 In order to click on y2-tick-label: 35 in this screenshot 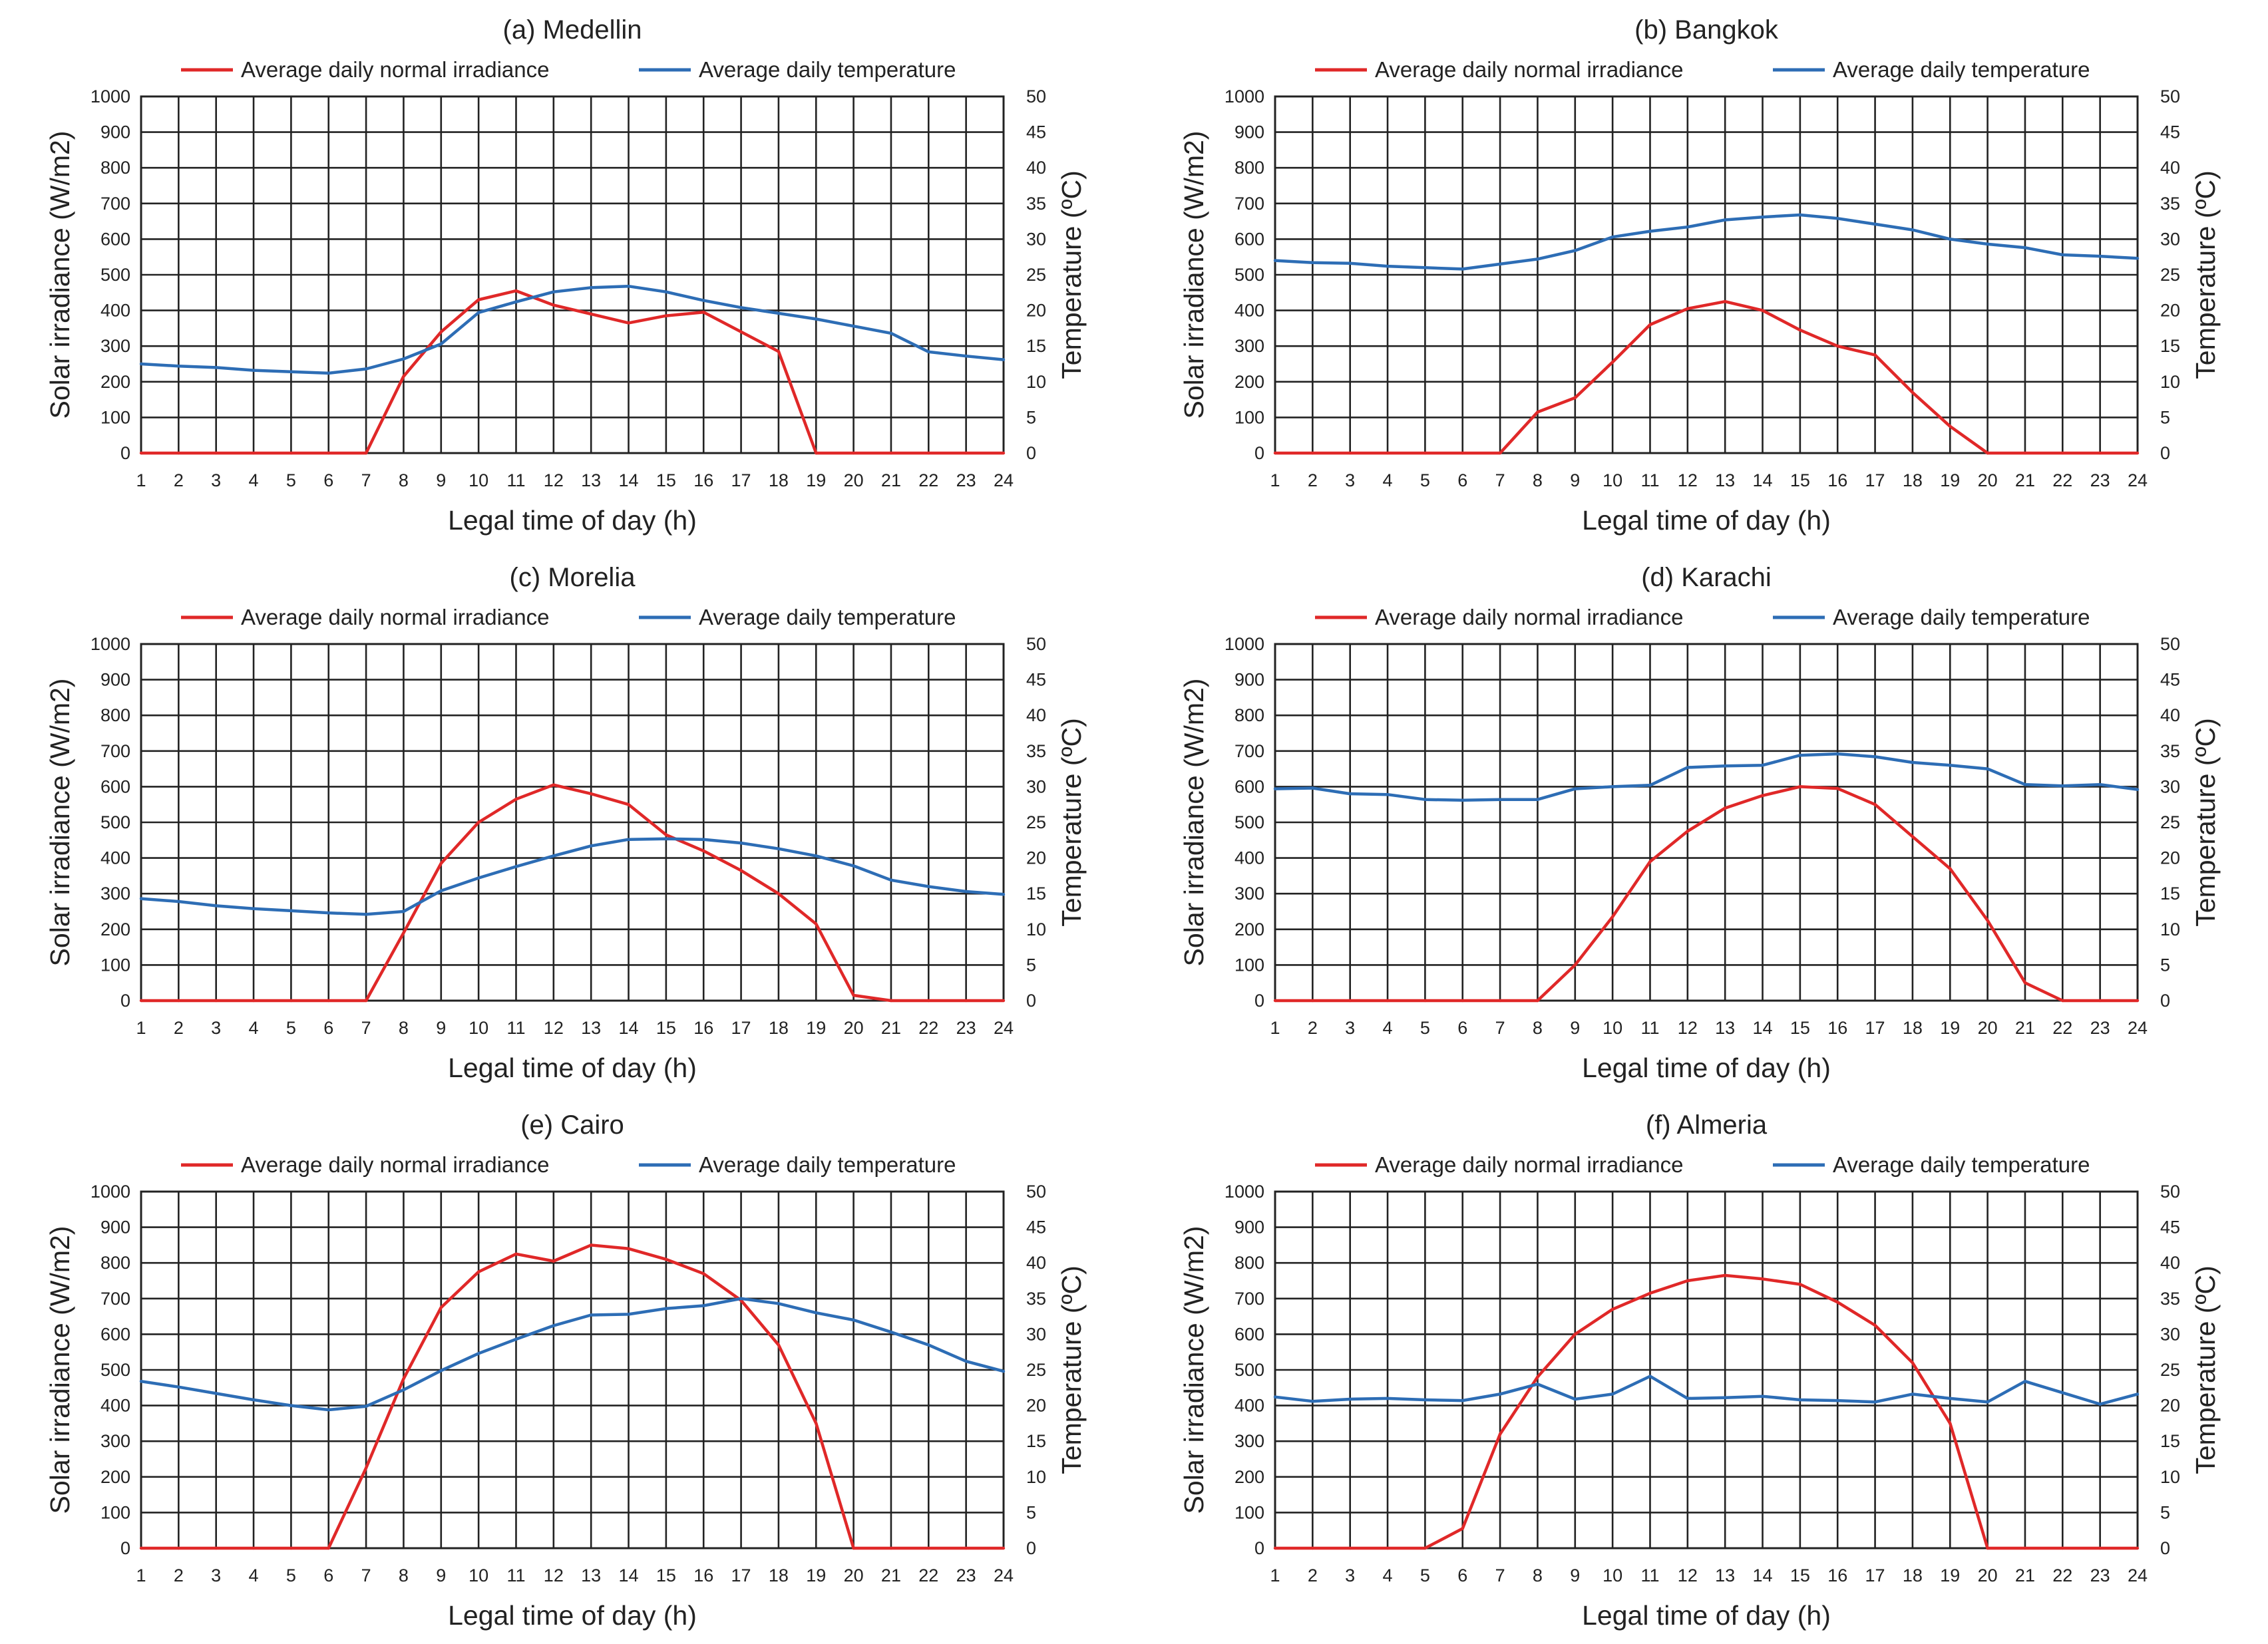, I will do `click(2170, 204)`.